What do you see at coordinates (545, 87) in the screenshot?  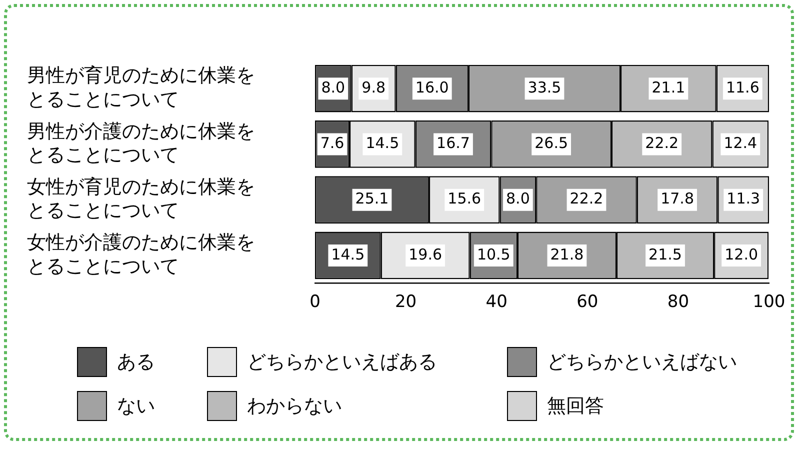 I see `data-label: 33.5` at bounding box center [545, 87].